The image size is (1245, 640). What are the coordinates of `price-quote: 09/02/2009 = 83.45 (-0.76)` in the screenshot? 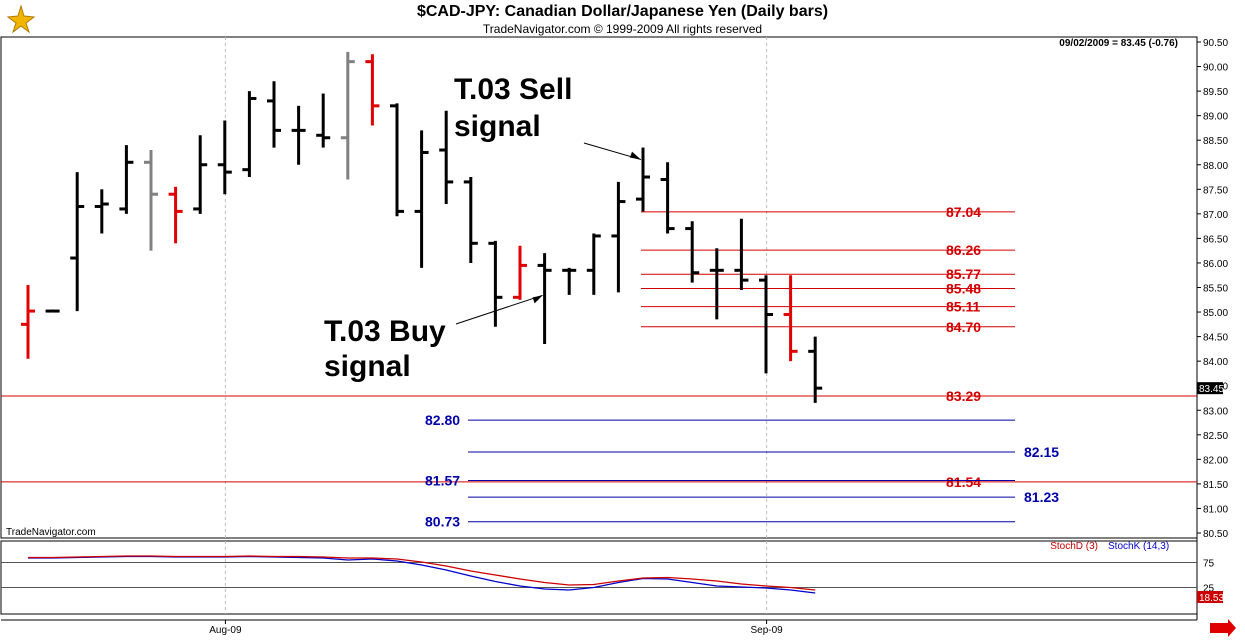 It's located at (1118, 43).